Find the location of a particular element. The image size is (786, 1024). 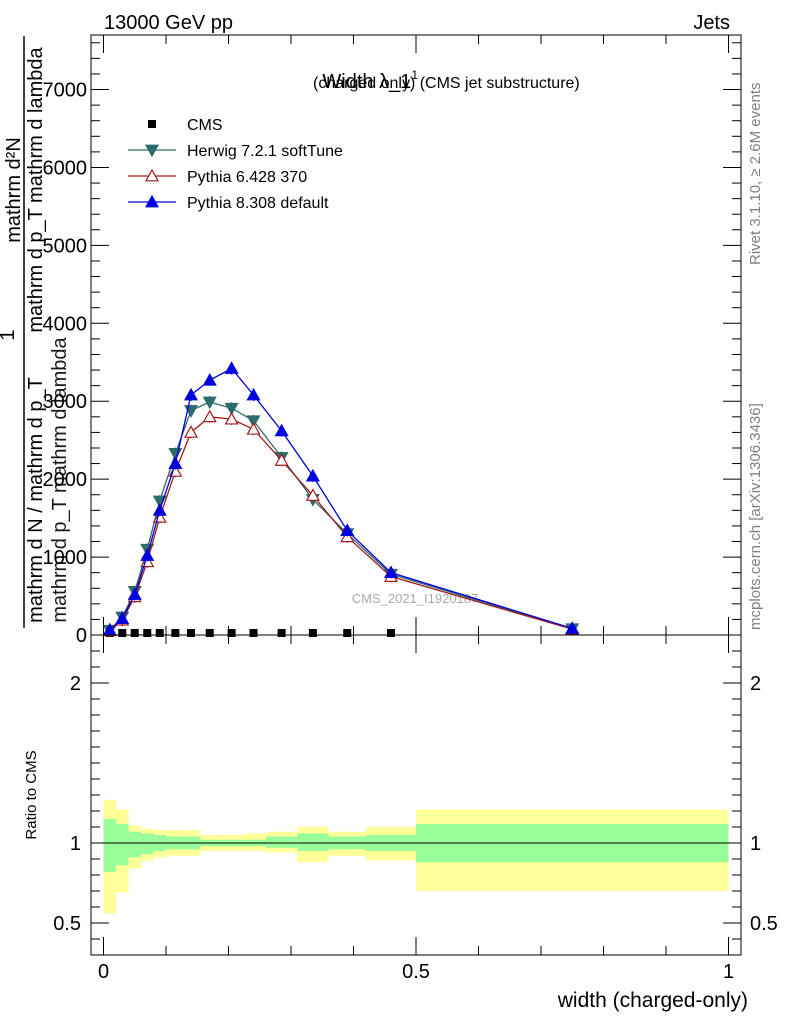

y-tick-label: 2000 is located at coordinates (65, 480).